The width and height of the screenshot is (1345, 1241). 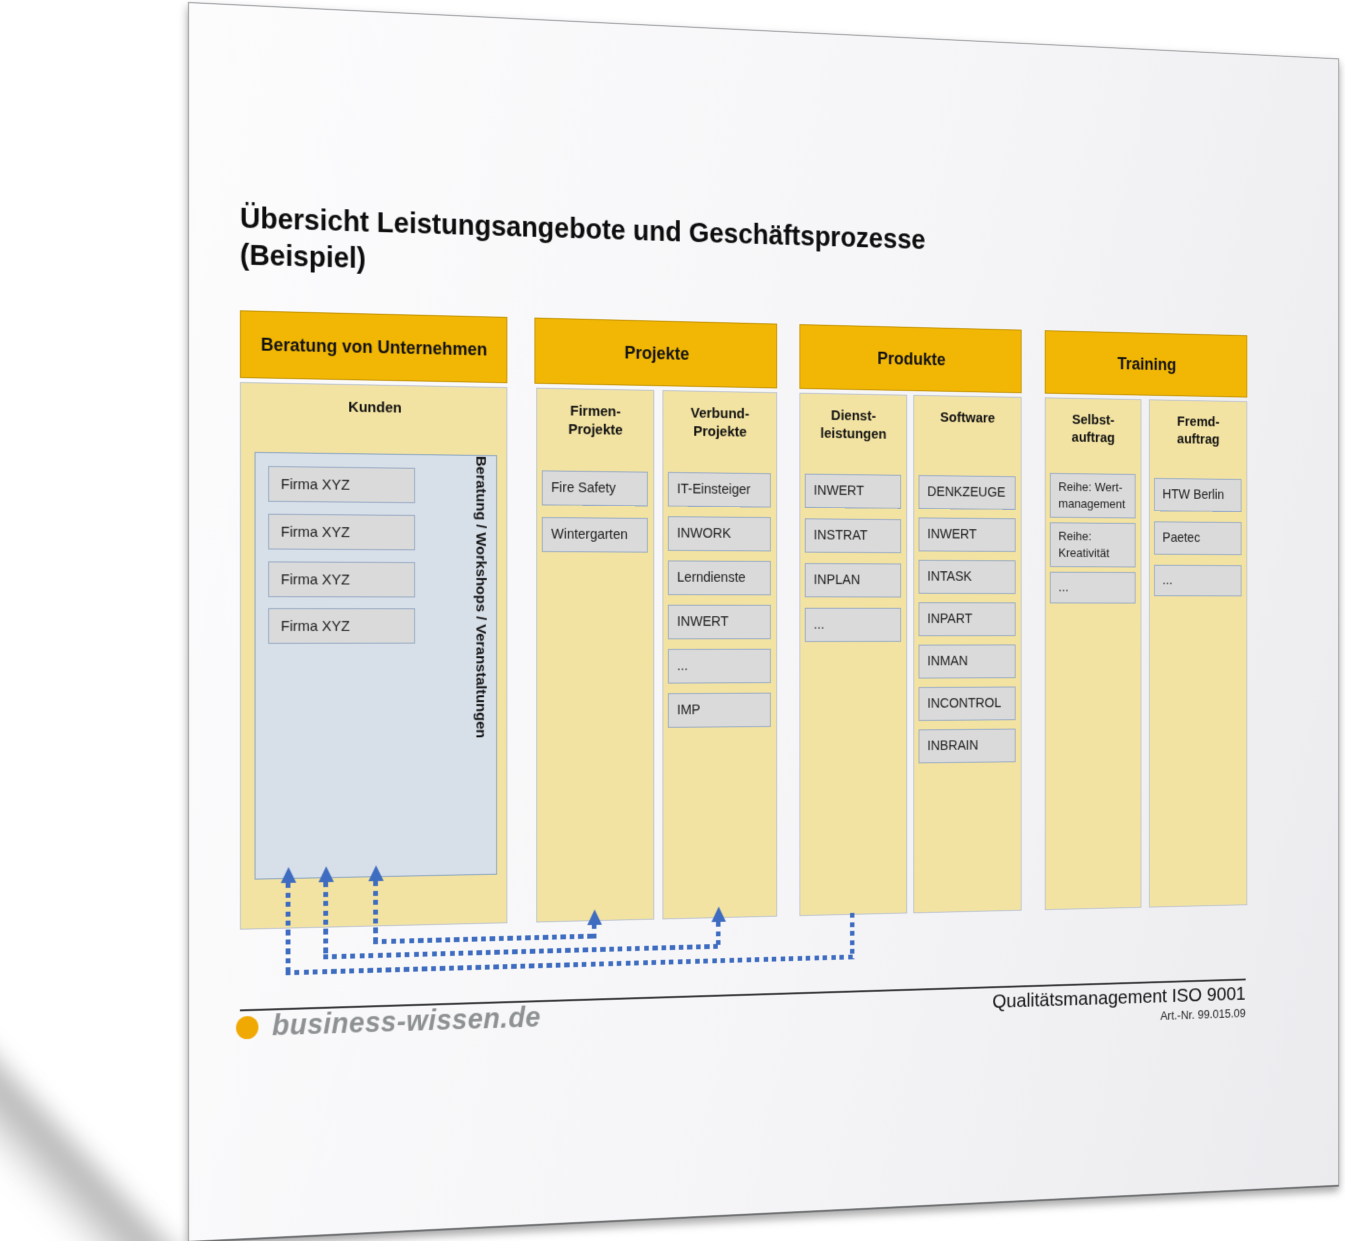 I want to click on header-projekte: Projekte, so click(x=656, y=353).